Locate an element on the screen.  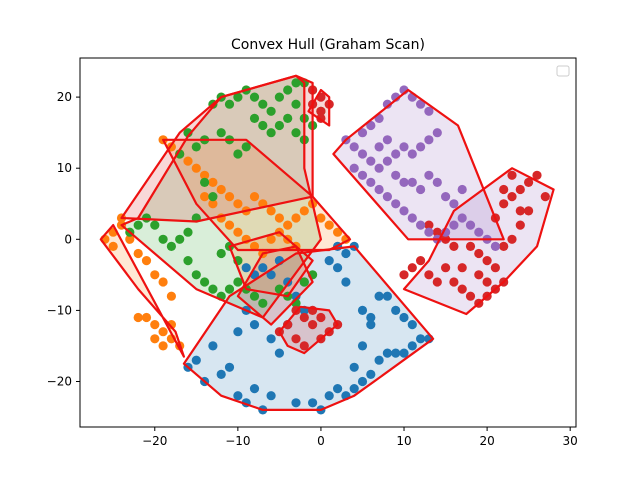
y-tick-label-10: 10 is located at coordinates (64, 168).